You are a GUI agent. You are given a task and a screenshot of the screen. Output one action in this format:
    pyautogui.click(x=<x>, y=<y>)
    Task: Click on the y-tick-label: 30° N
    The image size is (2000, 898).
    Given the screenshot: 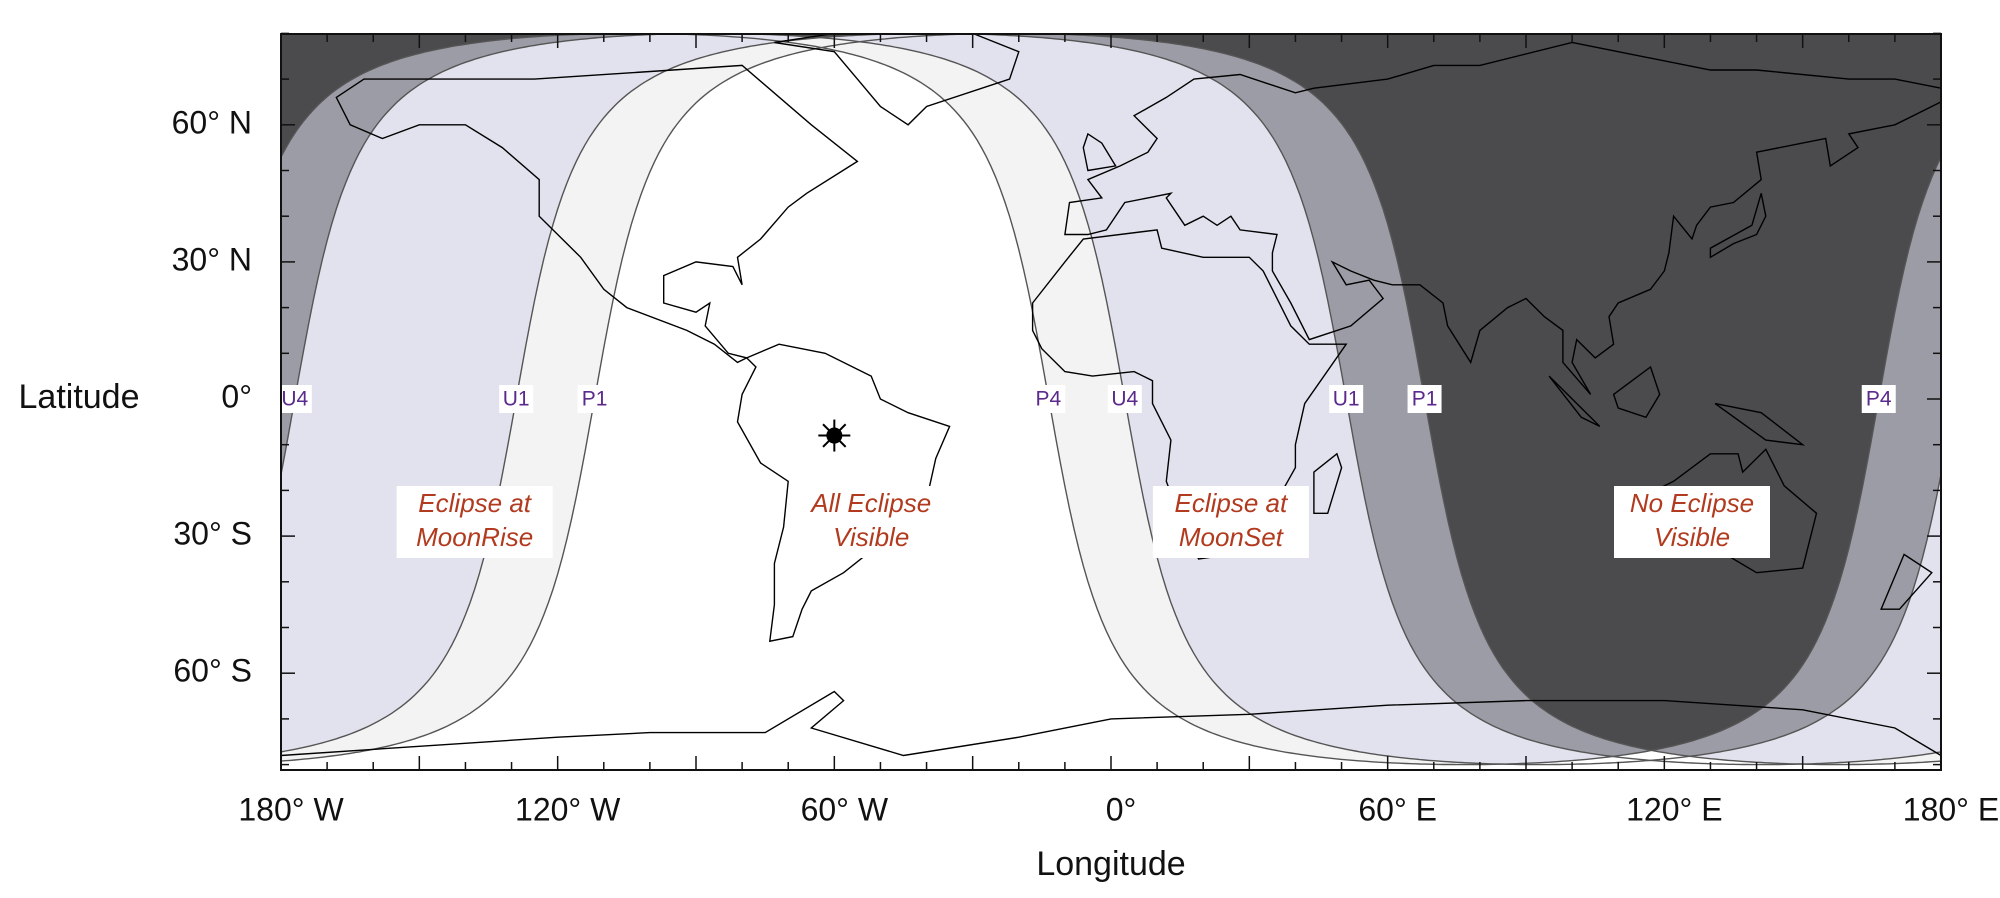 What is the action you would take?
    pyautogui.click(x=212, y=259)
    